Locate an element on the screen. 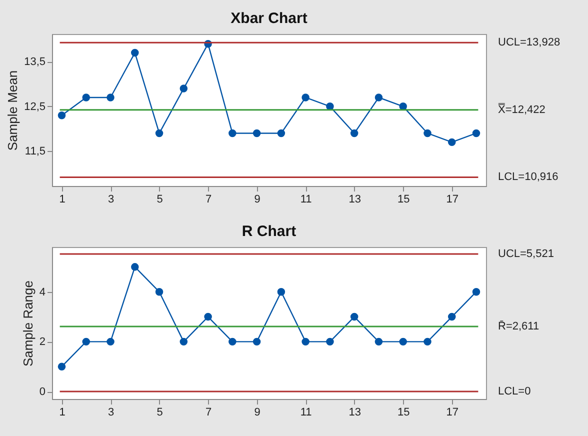  y-tick-label: 12,5 is located at coordinates (35, 106).